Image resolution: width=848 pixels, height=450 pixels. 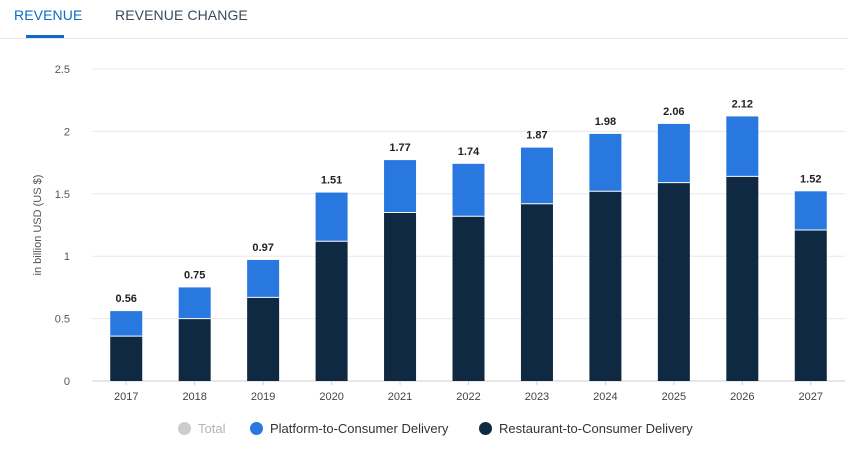 I want to click on total-label-2020: 1.51, so click(x=331, y=181).